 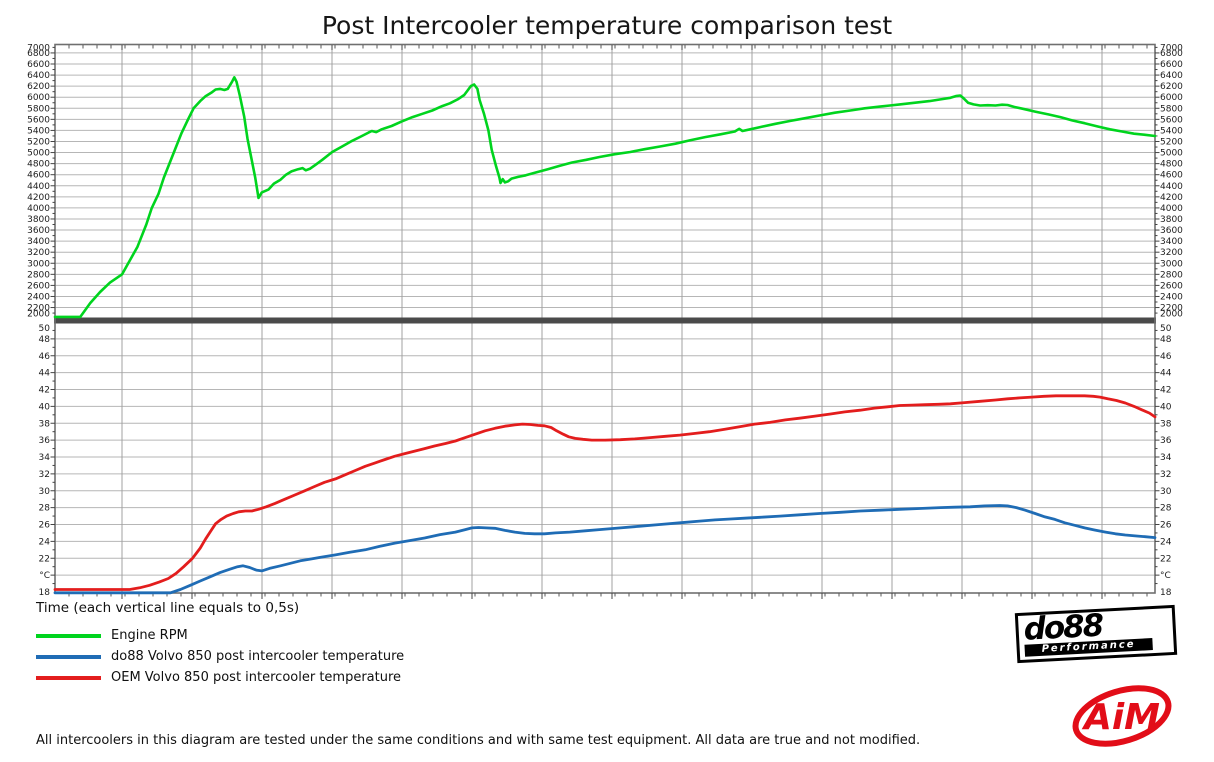 What do you see at coordinates (1096, 634) in the screenshot?
I see `do88-logo: do88 Performance` at bounding box center [1096, 634].